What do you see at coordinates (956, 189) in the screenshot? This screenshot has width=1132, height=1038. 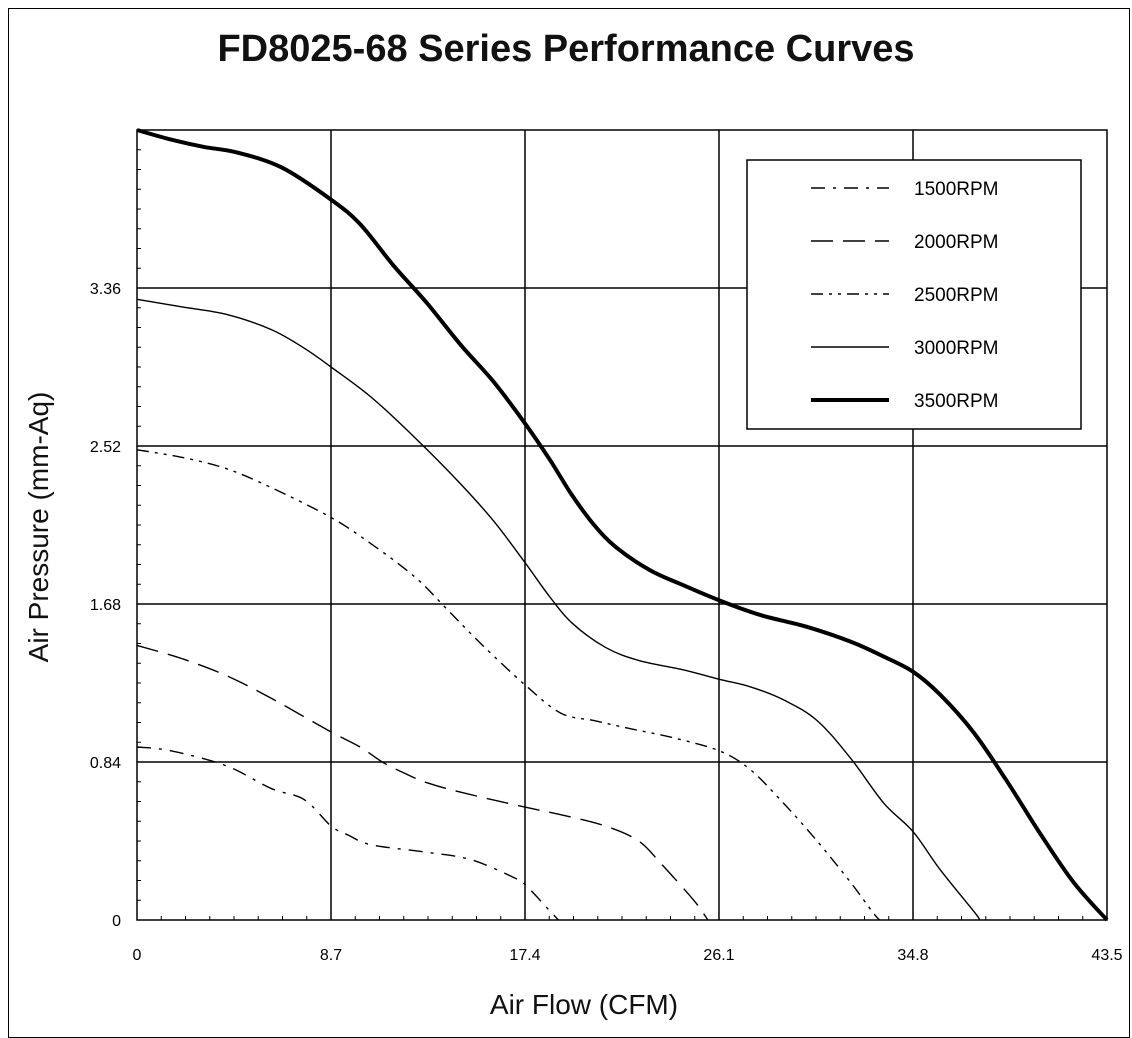 I see `legend-label-1500rpm: 1500RPM` at bounding box center [956, 189].